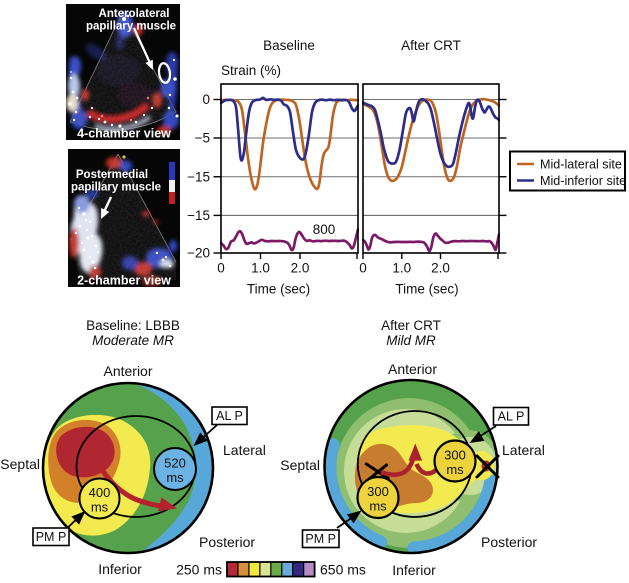  Describe the element at coordinates (202, 138) in the screenshot. I see `svg-text: −5` at that location.